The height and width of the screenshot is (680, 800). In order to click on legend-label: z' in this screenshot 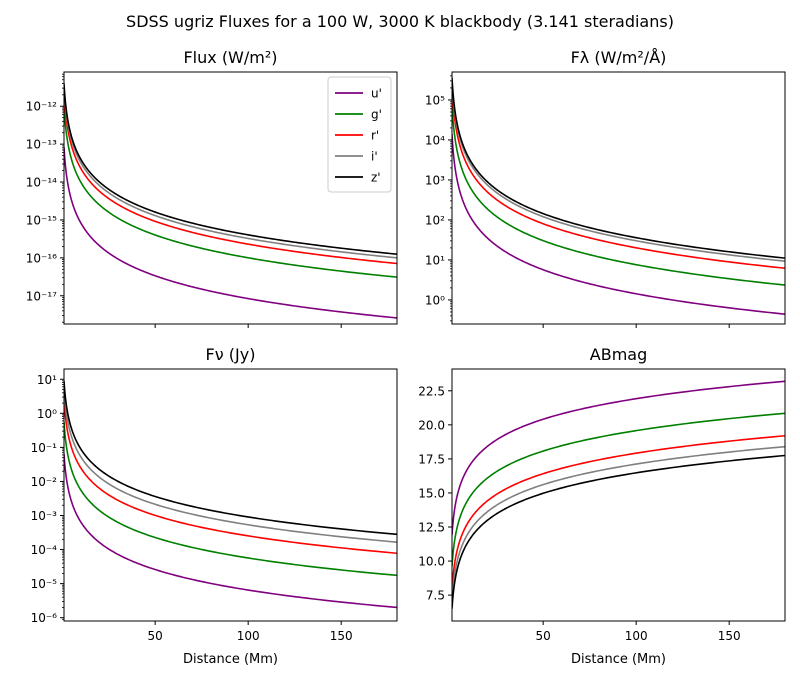, I will do `click(376, 178)`.